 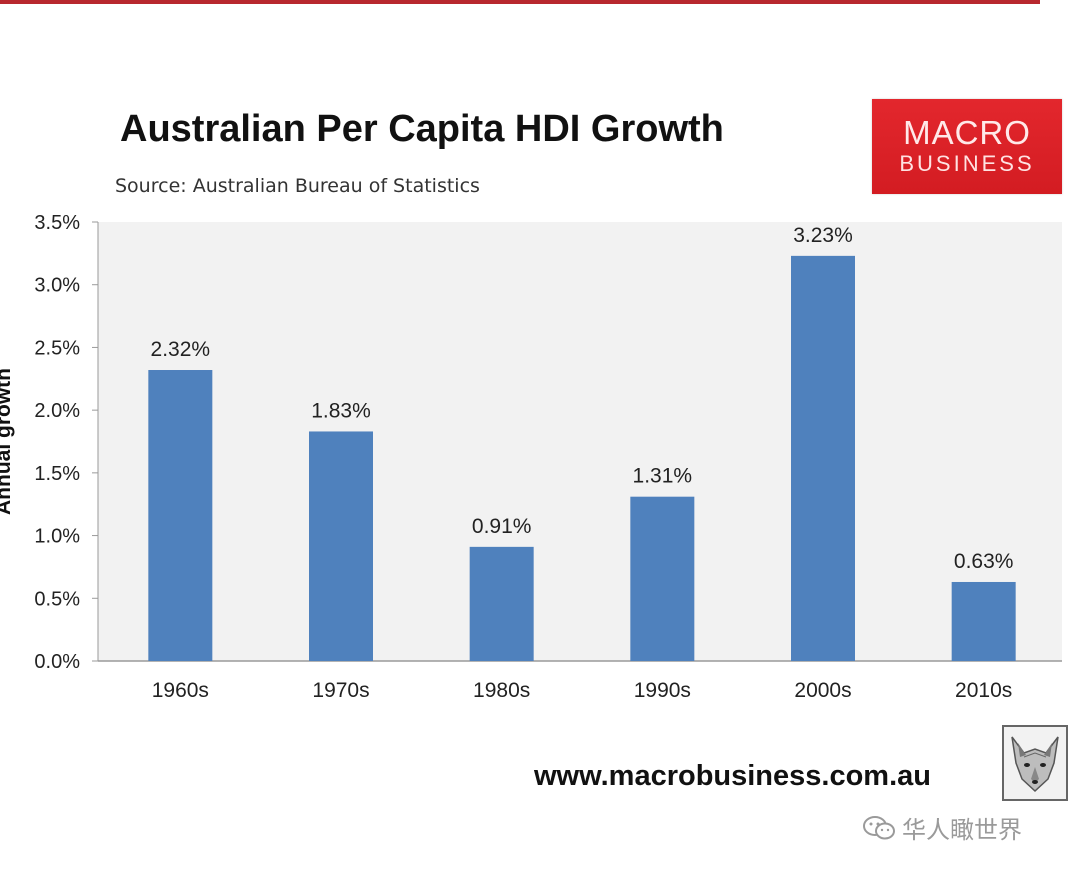 I want to click on watermark-text: 华人瞰世界, so click(x=962, y=830).